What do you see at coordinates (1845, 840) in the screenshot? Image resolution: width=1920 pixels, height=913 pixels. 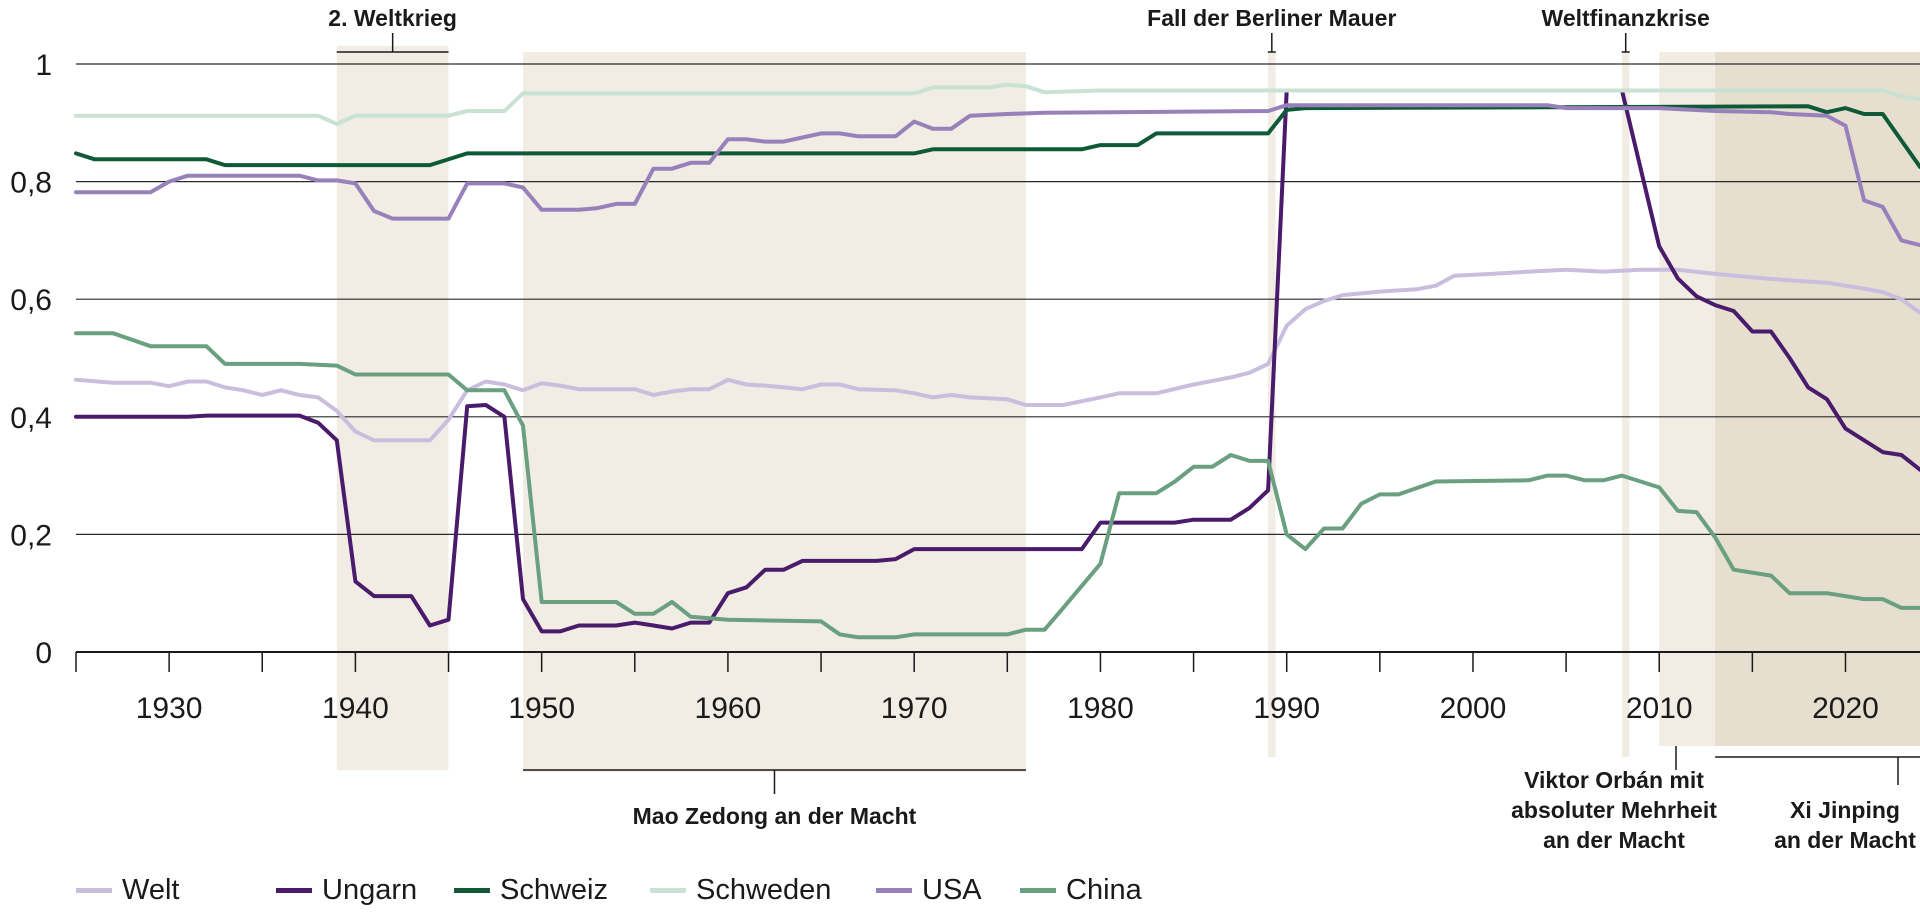 I see `annotation-xi-line: an der Macht` at bounding box center [1845, 840].